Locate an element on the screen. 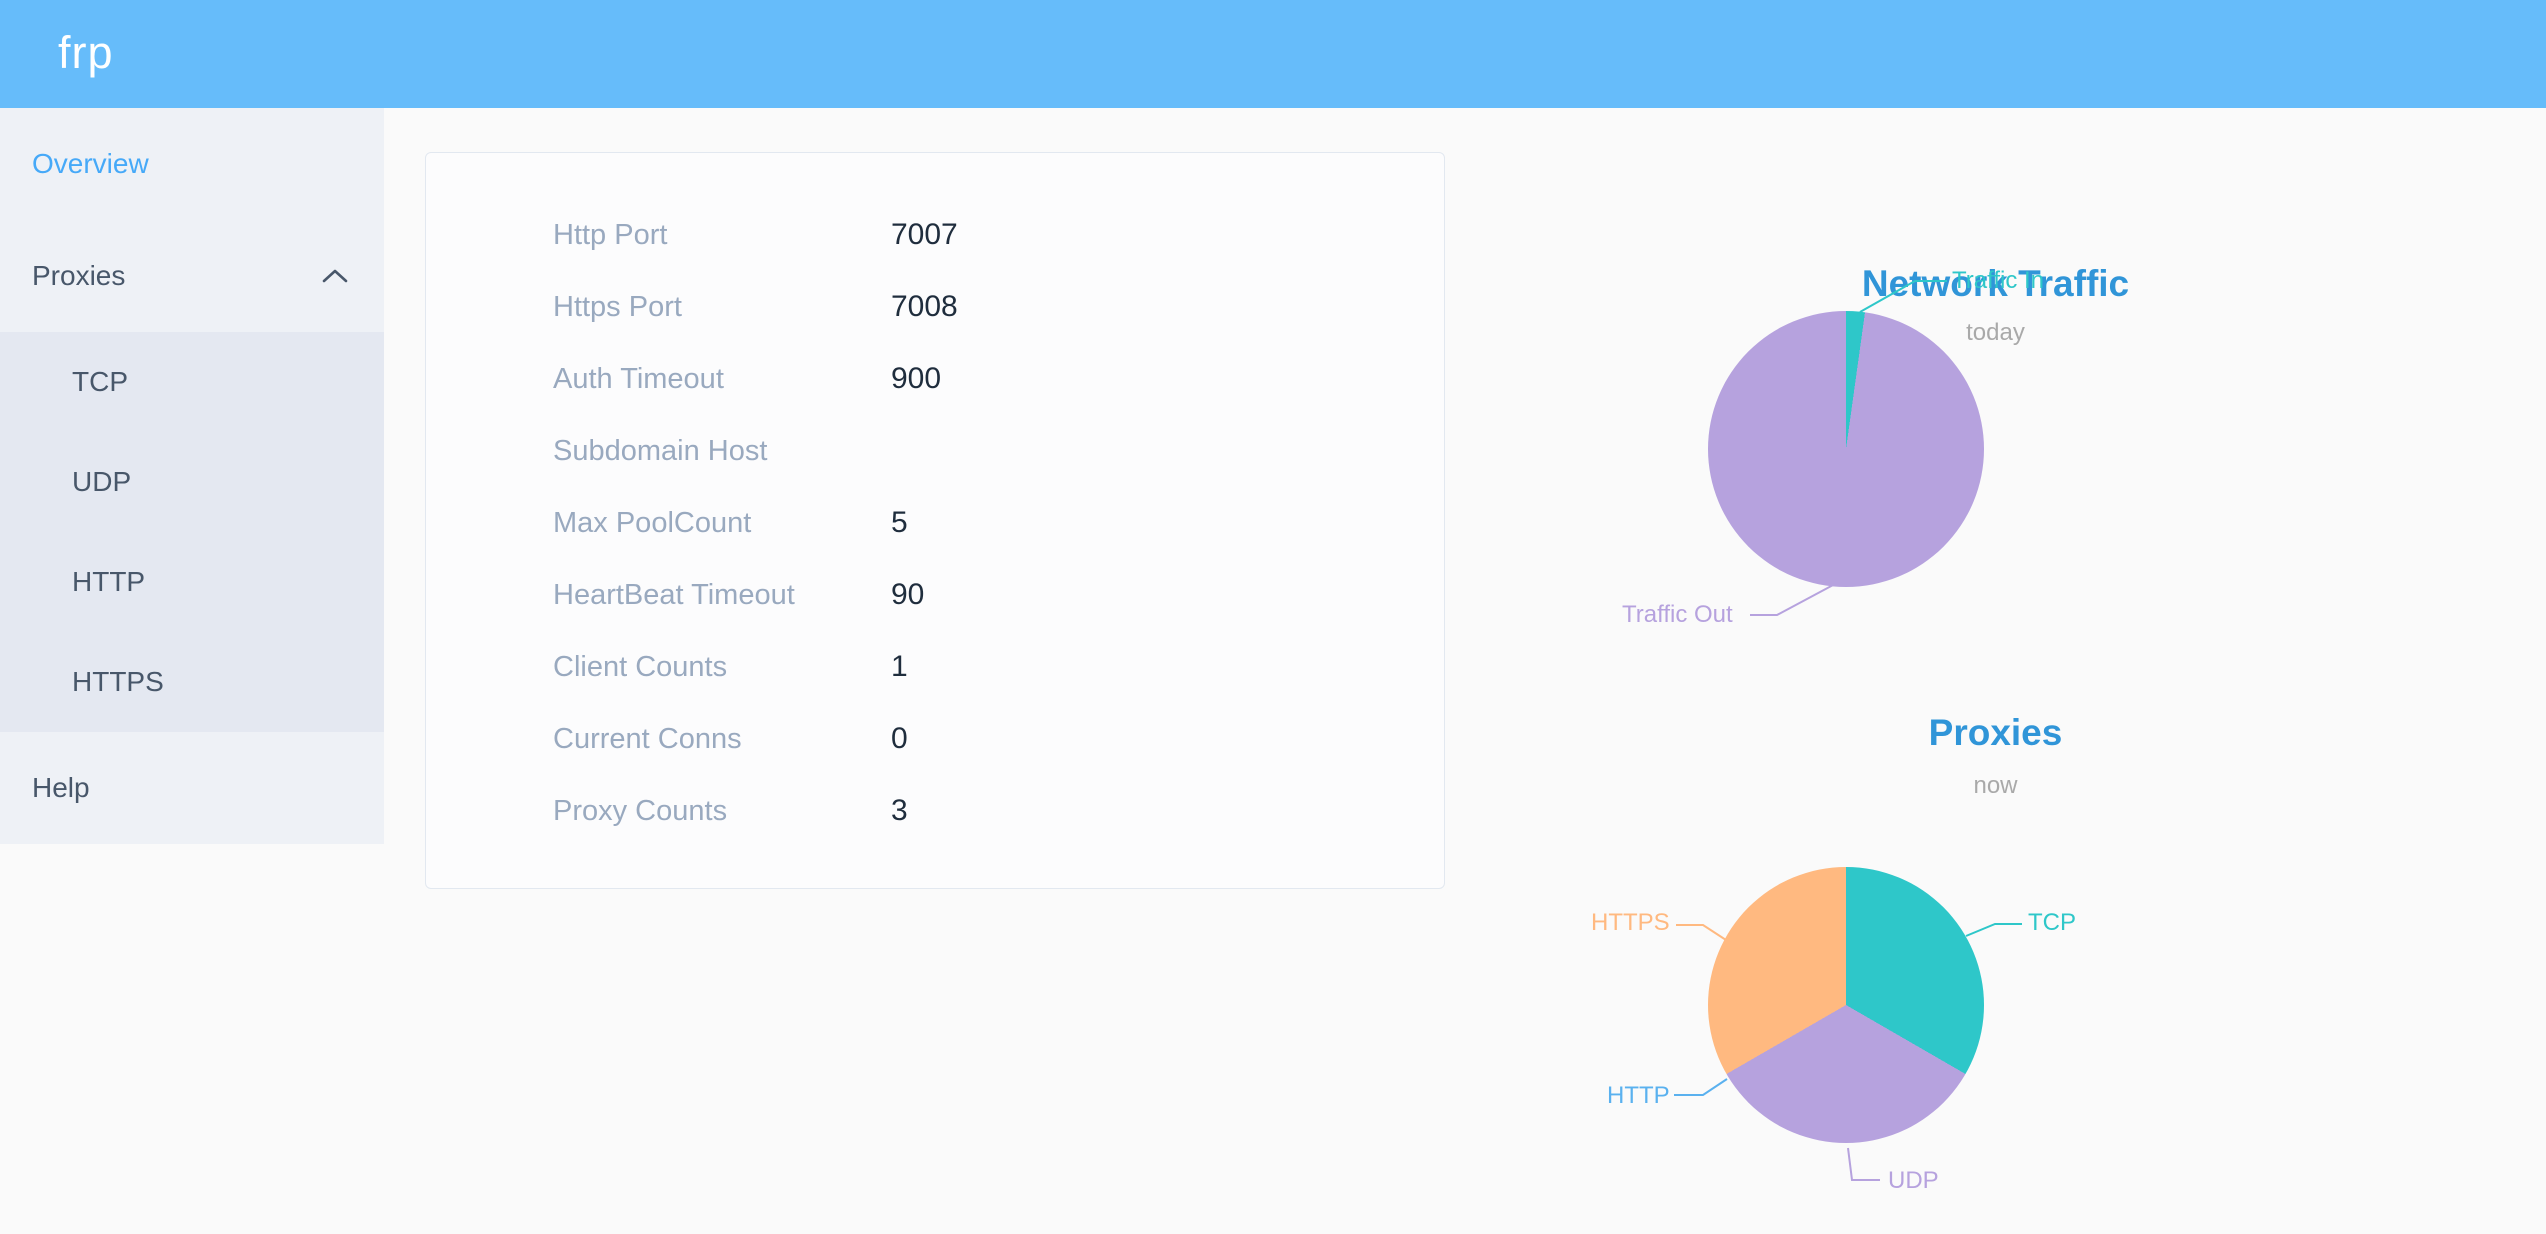 The image size is (2546, 1234). sidebar-item-http: HTTP is located at coordinates (109, 581).